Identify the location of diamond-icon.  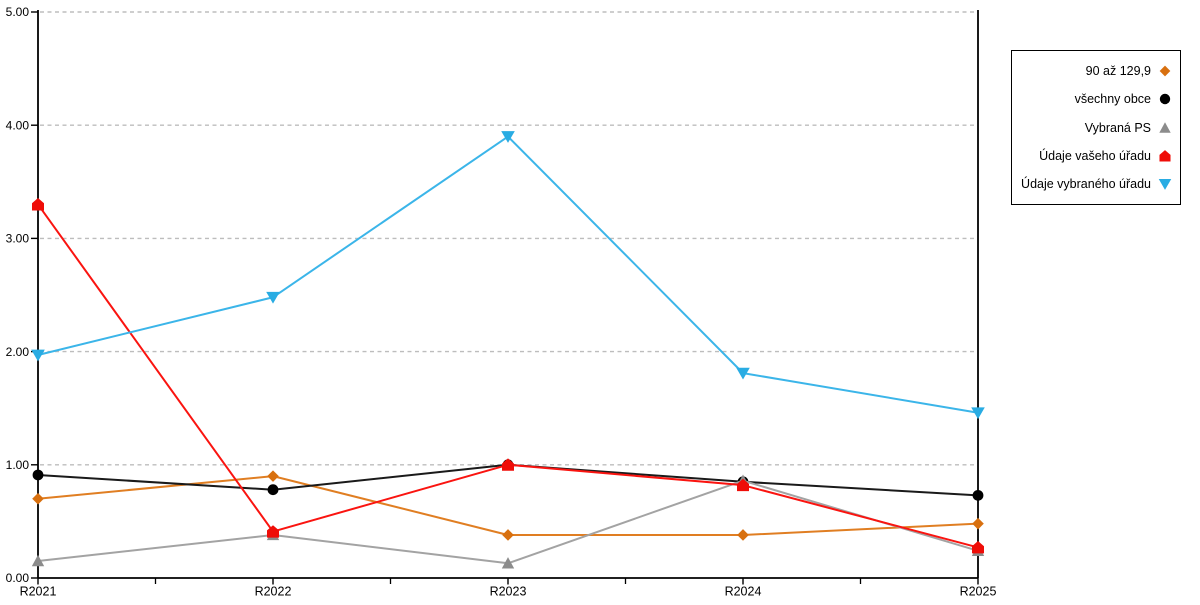
(1165, 71).